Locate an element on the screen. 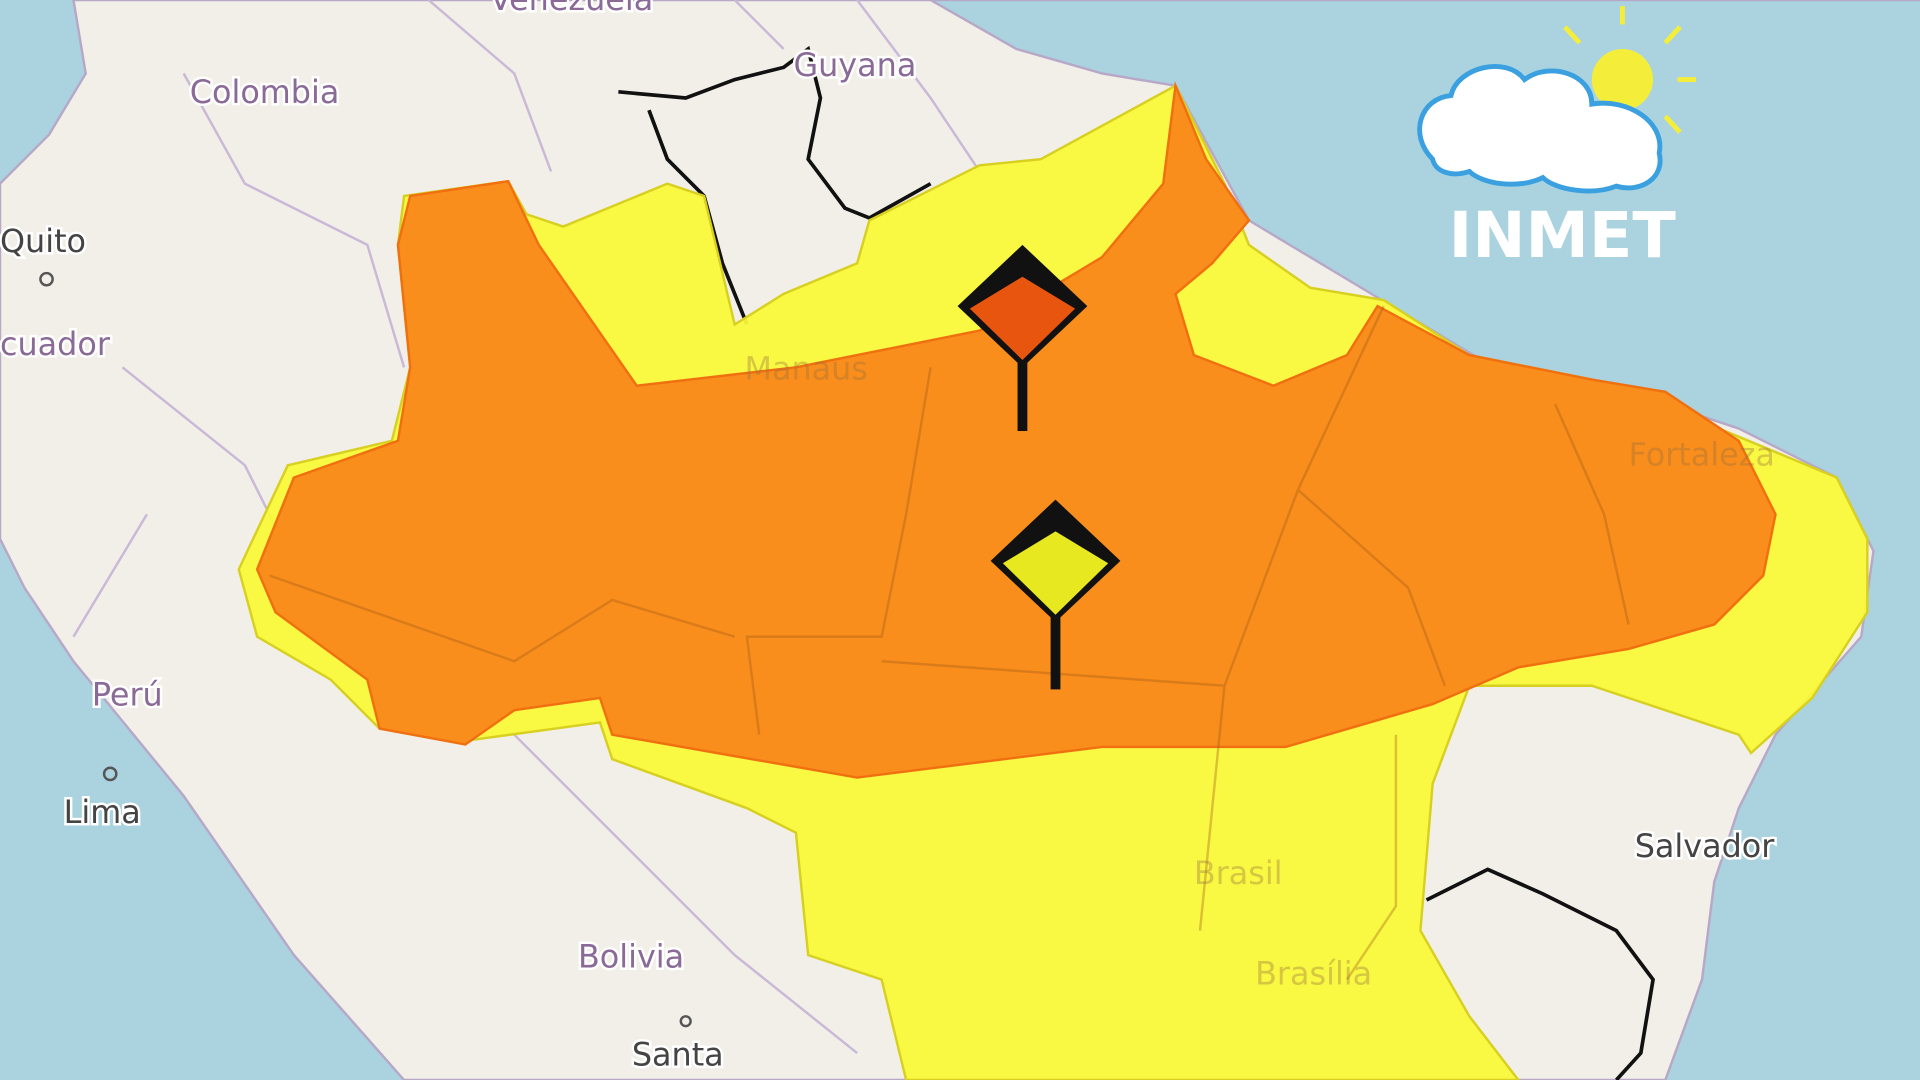 Image resolution: width=1920 pixels, height=1080 pixels. label-guyana: Guyana is located at coordinates (854, 65).